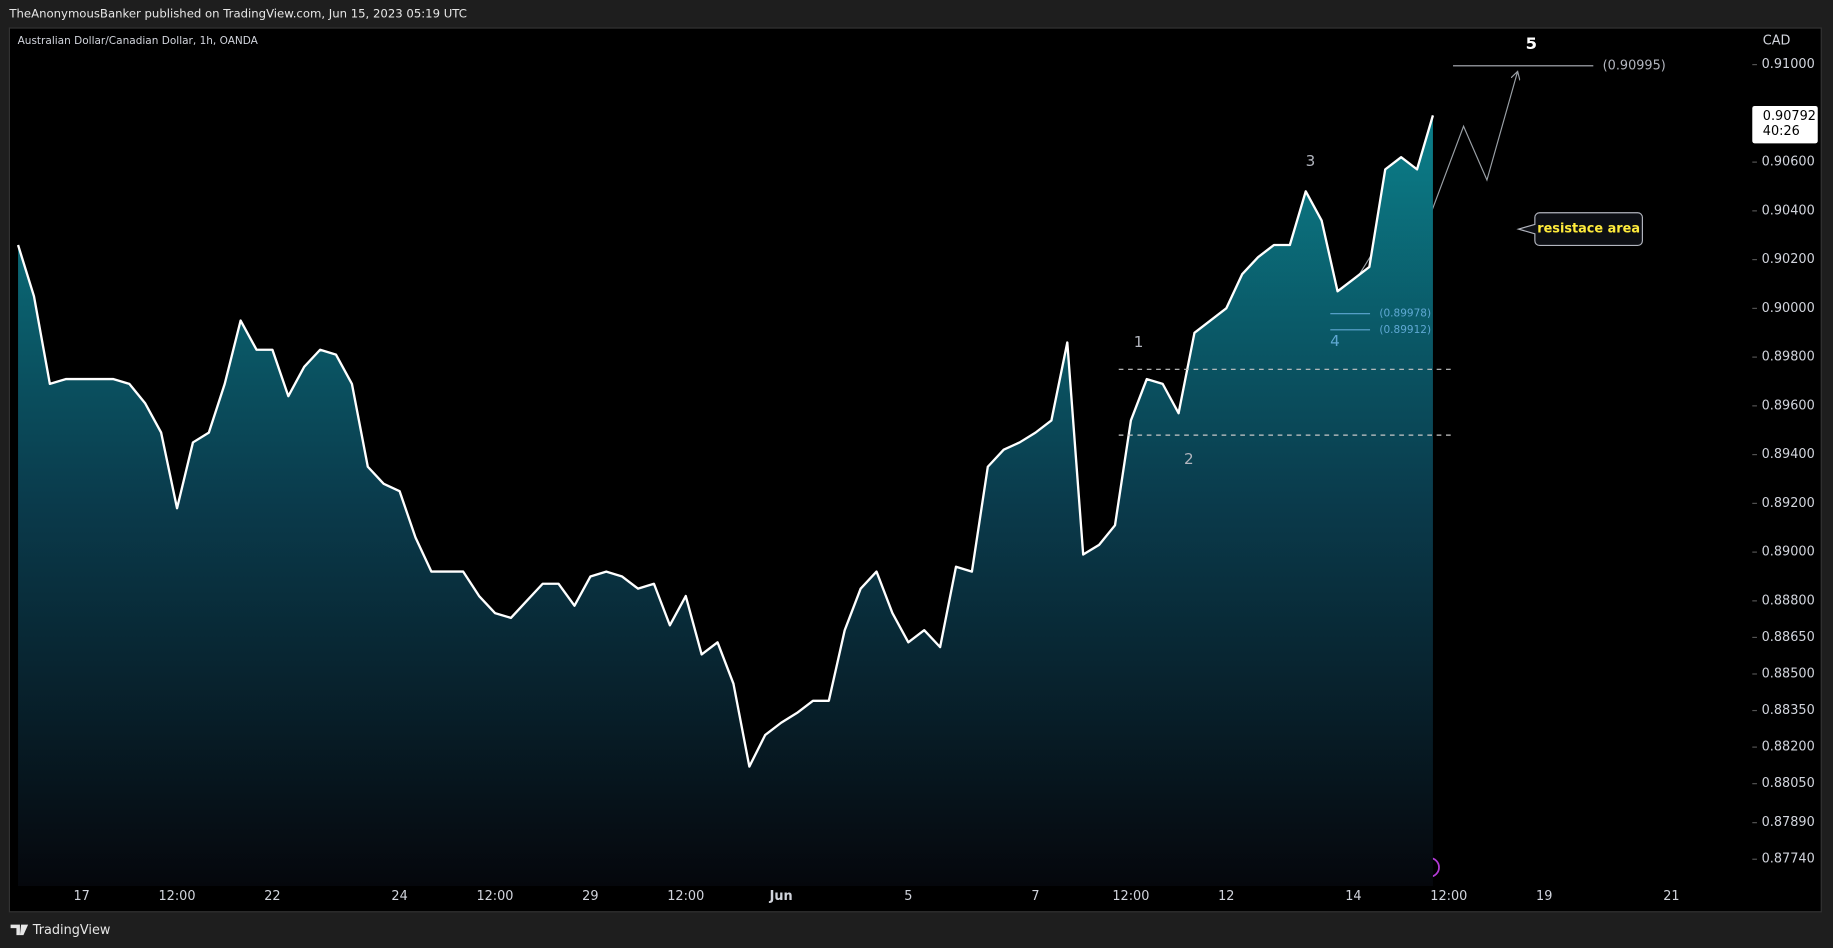 This screenshot has width=1833, height=948. What do you see at coordinates (19, 930) in the screenshot?
I see `brand-logo` at bounding box center [19, 930].